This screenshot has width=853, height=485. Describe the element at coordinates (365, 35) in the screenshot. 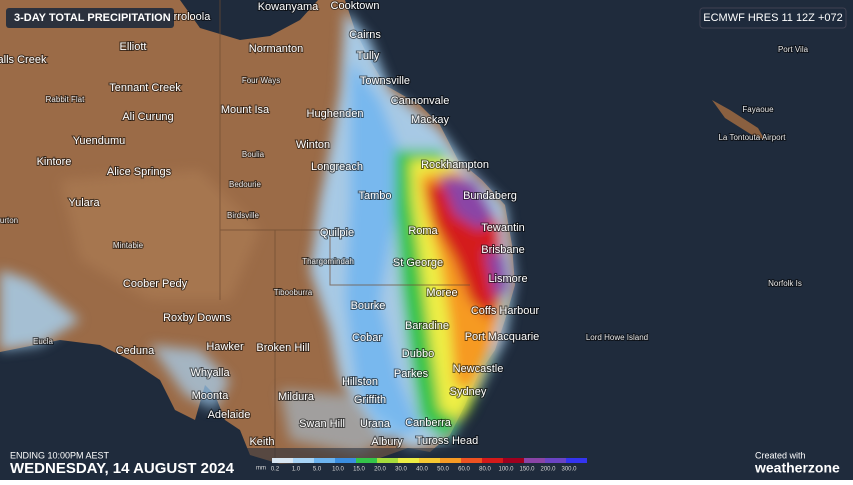

I see `place-label: Cairns` at that location.